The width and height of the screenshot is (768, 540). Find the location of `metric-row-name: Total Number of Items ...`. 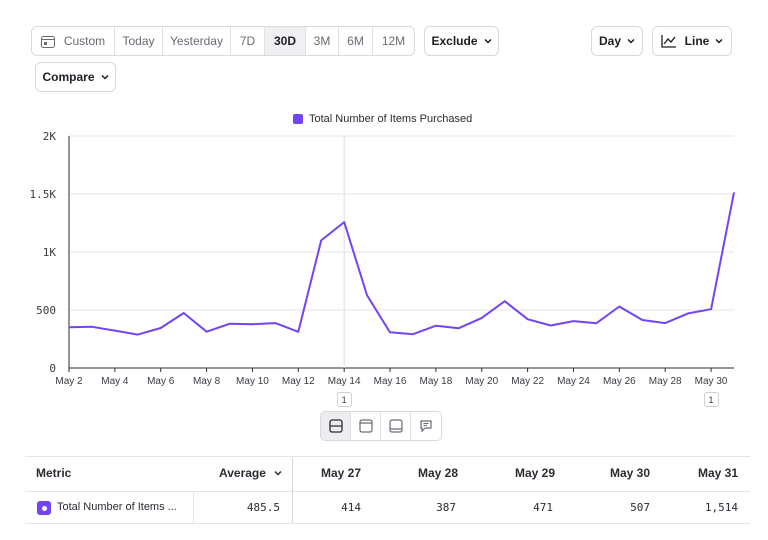

metric-row-name: Total Number of Items ... is located at coordinates (117, 507).